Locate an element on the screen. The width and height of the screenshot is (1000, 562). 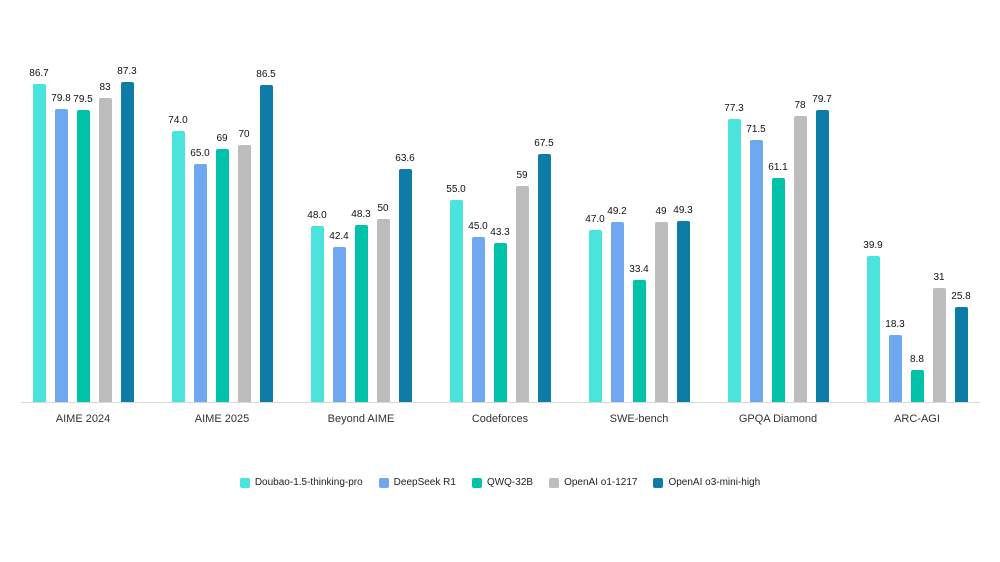
bar-group: 77.3 71.5 61.1 78 79.7 GPQA Diamond is located at coordinates (778, 248).